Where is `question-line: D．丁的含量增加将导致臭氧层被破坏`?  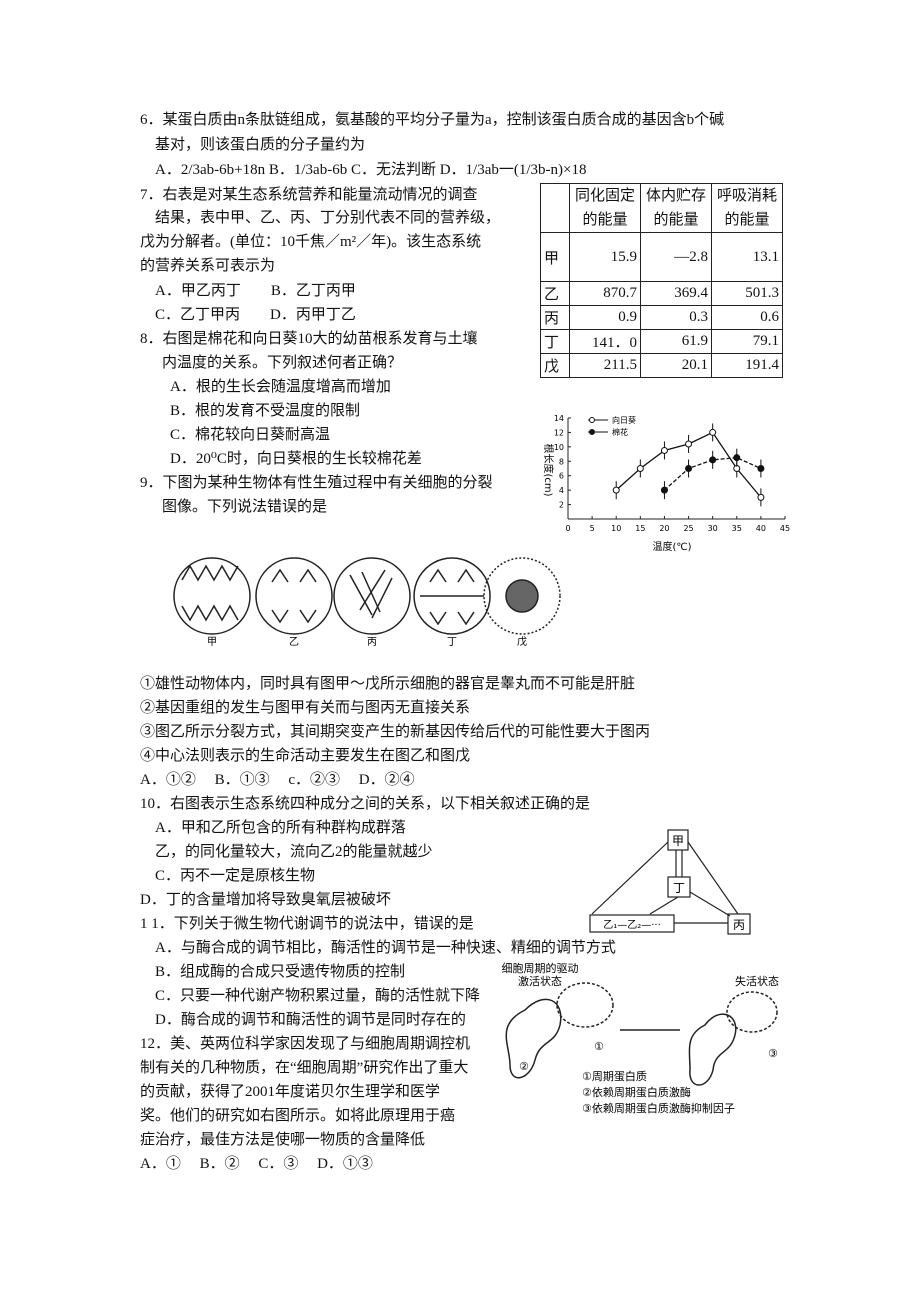
question-line: D．丁的含量增加将导致臭氧层被破坏 is located at coordinates (265, 900).